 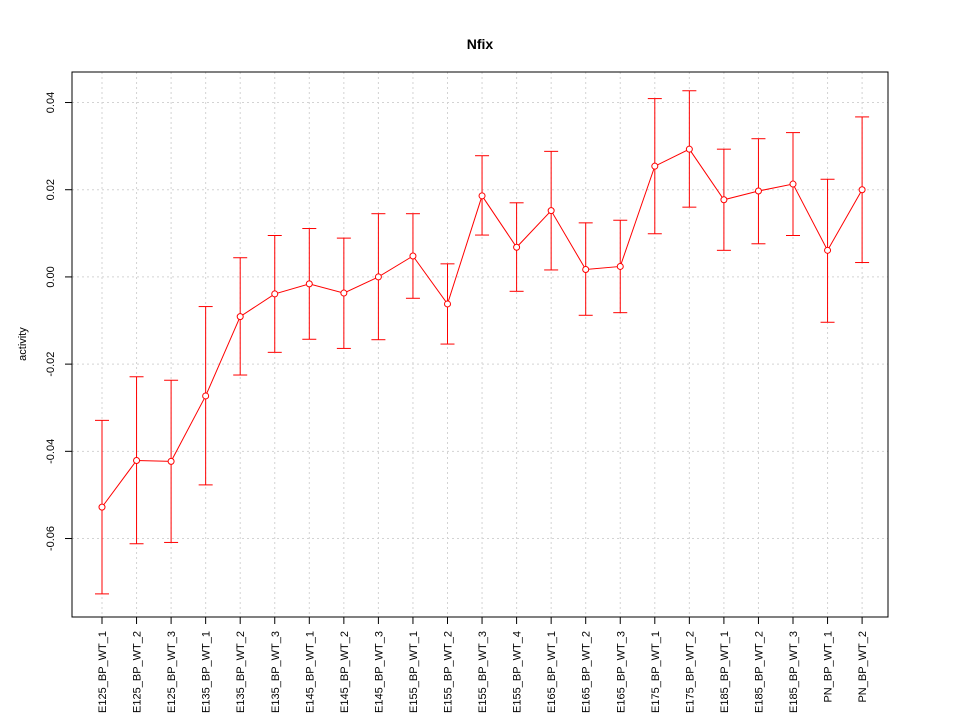 I want to click on x-tick-label: E155_BP_WT_4, so click(x=518, y=672).